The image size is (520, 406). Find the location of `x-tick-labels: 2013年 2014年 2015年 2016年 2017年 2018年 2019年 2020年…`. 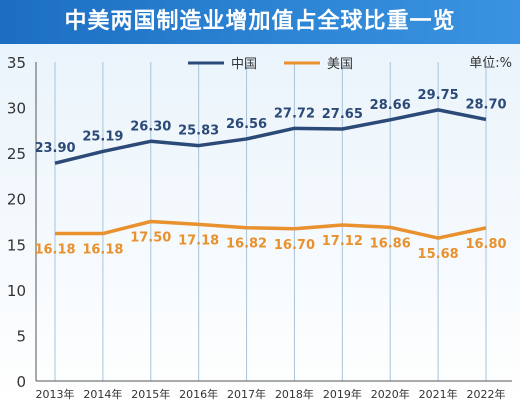

x-tick-labels: 2013年 2014年 2015年 2016年 2017年 2018年 2019年 2020年… is located at coordinates (271, 394).